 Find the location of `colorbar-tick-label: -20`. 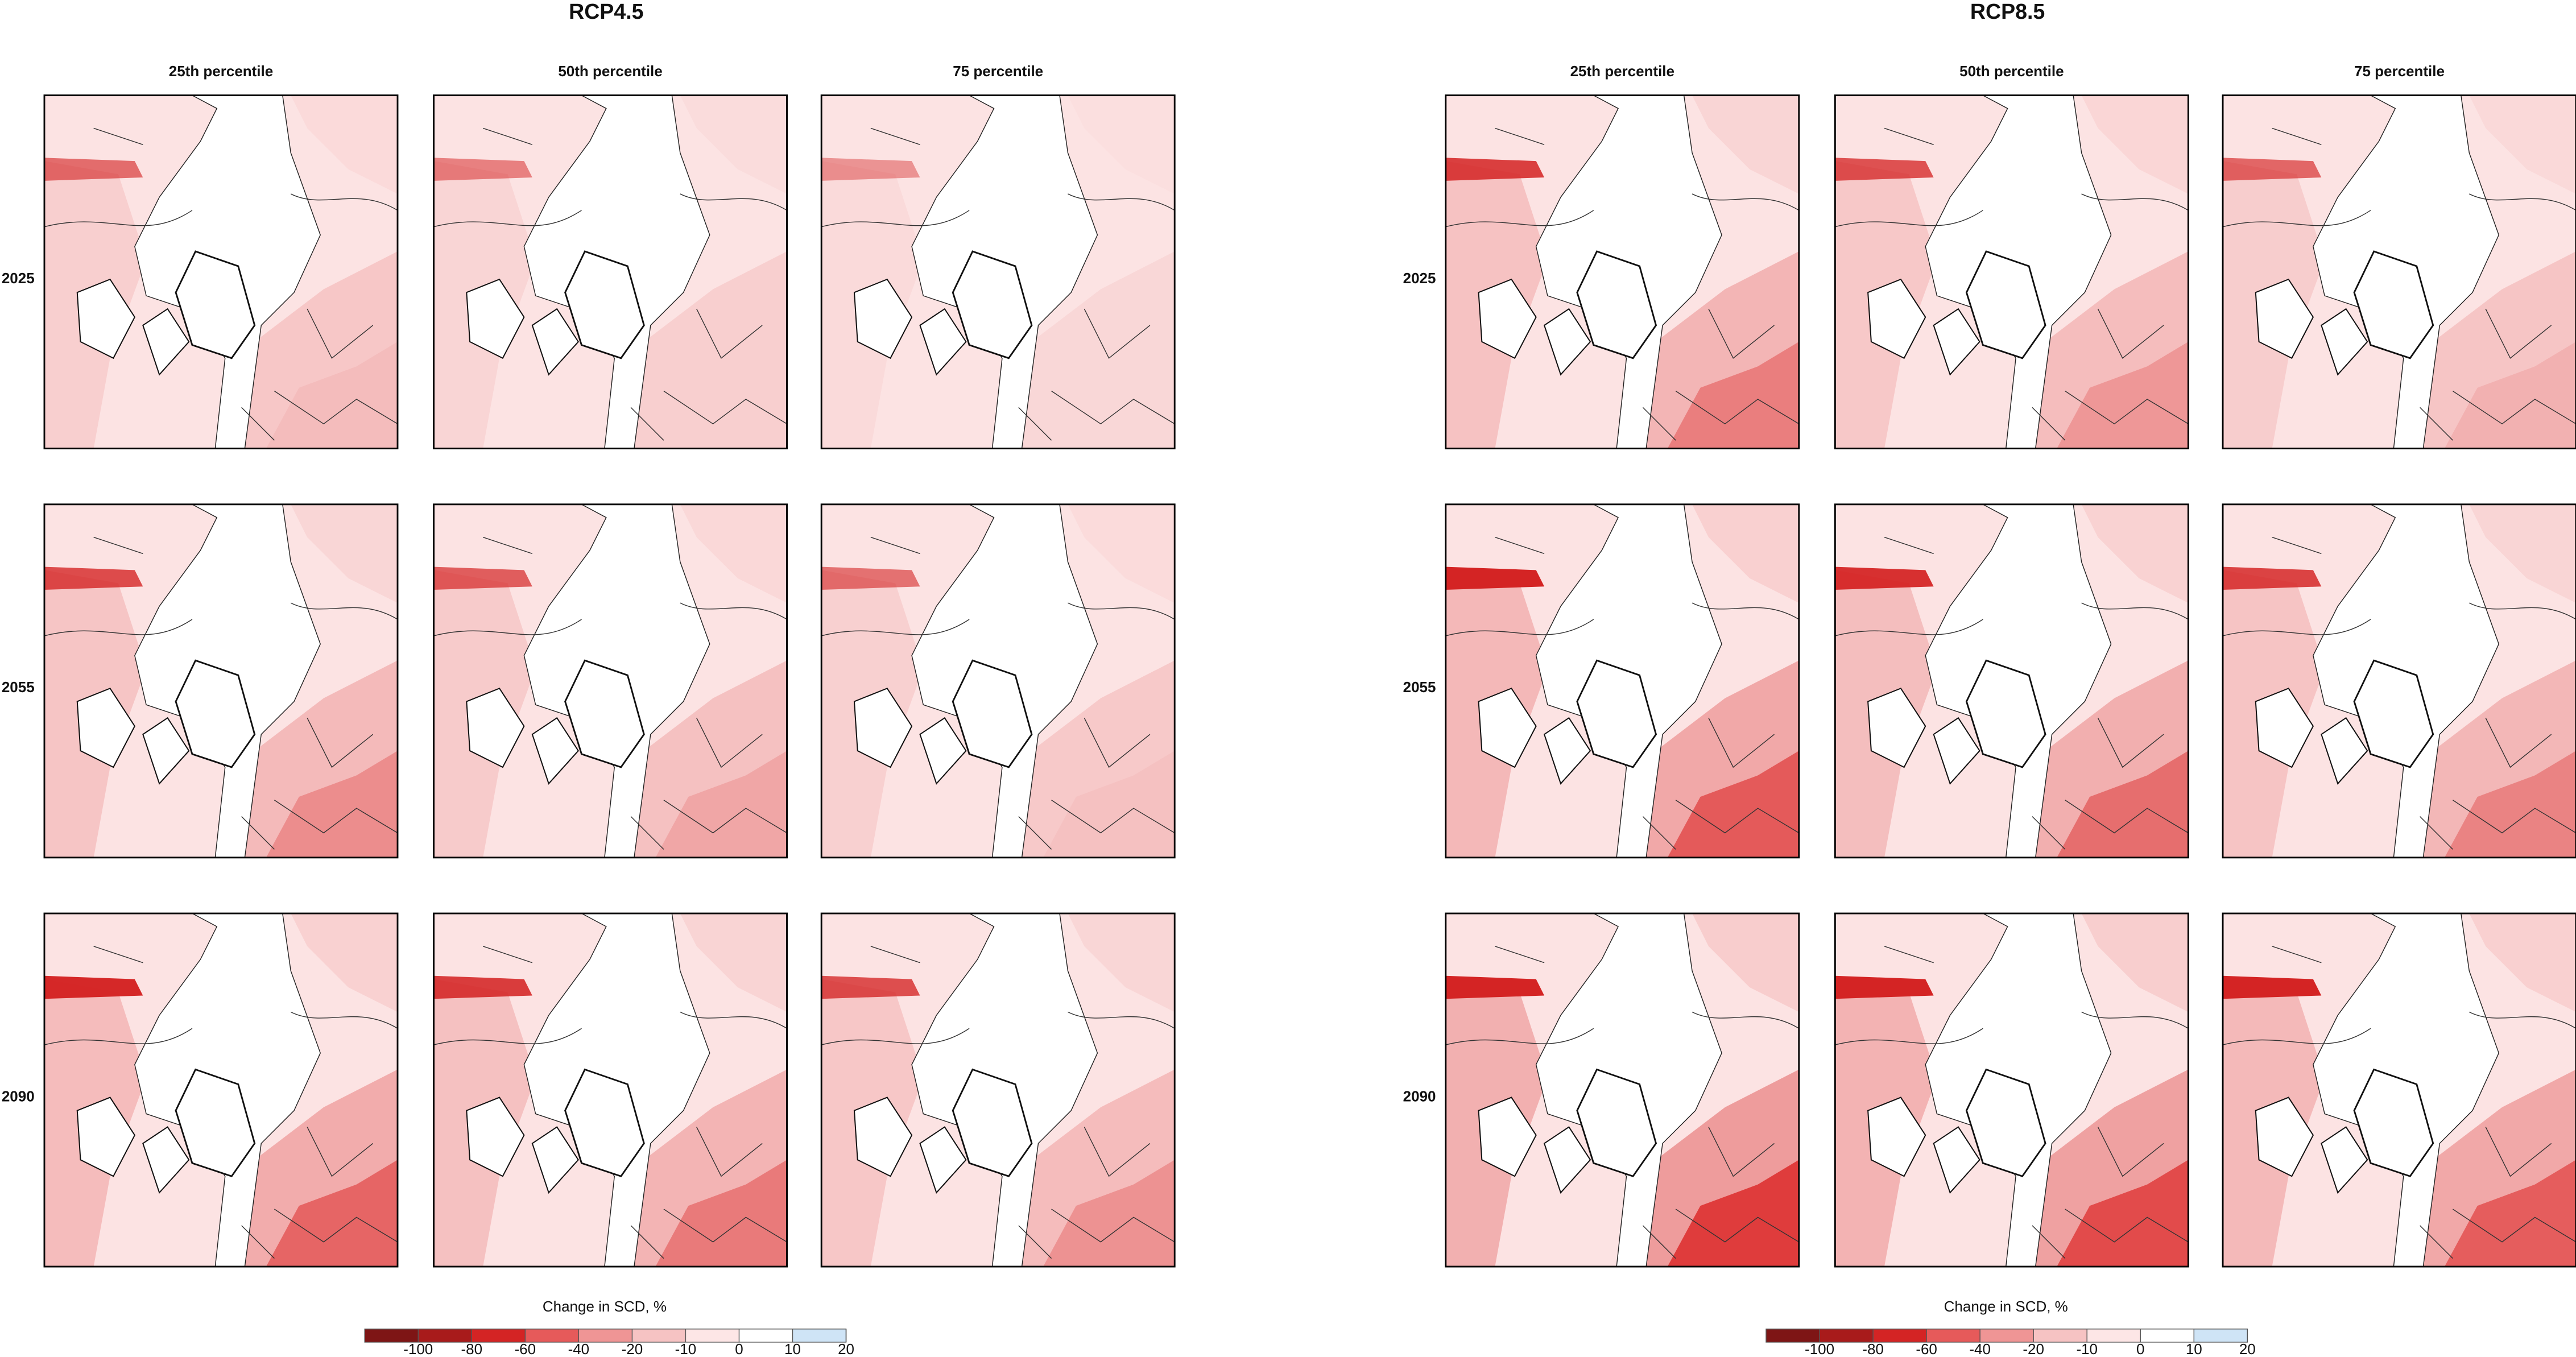

colorbar-tick-label: -20 is located at coordinates (2034, 1349).